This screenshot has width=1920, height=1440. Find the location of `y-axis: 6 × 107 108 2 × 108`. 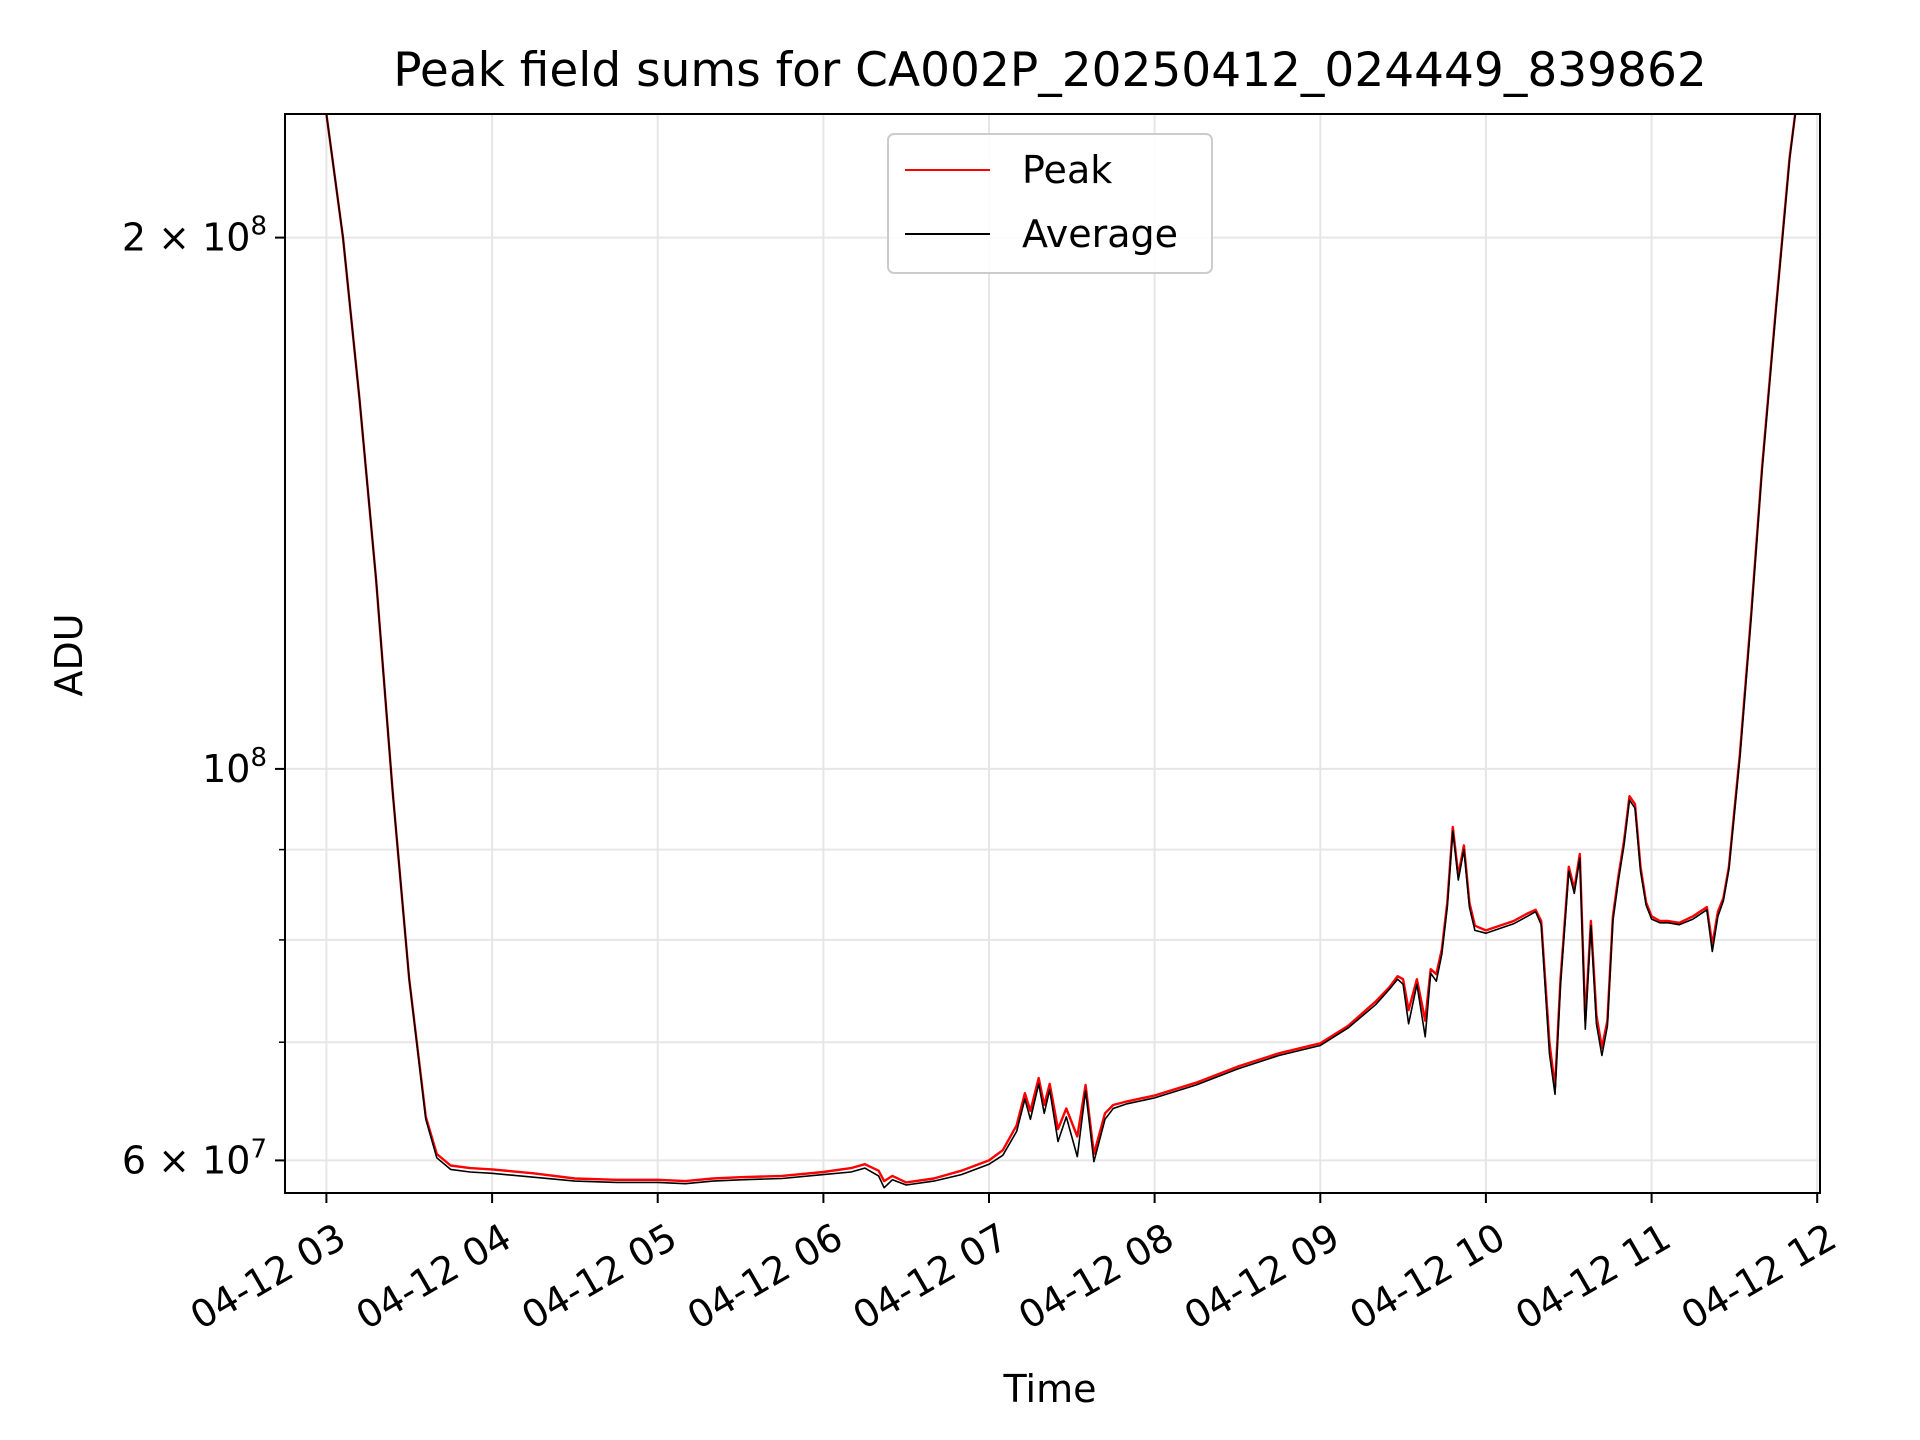

y-axis: 6 × 107 108 2 × 108 is located at coordinates (203, 697).